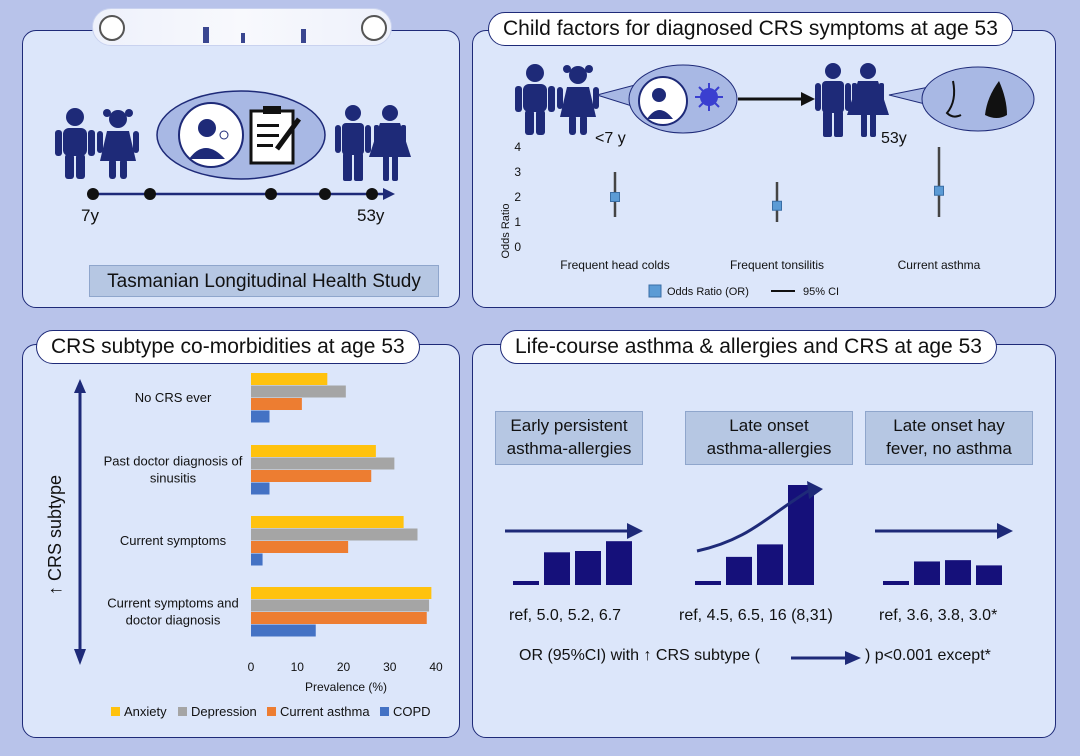  What do you see at coordinates (769, 438) in the screenshot?
I see `group-box-2: Late onset asthma-allergies` at bounding box center [769, 438].